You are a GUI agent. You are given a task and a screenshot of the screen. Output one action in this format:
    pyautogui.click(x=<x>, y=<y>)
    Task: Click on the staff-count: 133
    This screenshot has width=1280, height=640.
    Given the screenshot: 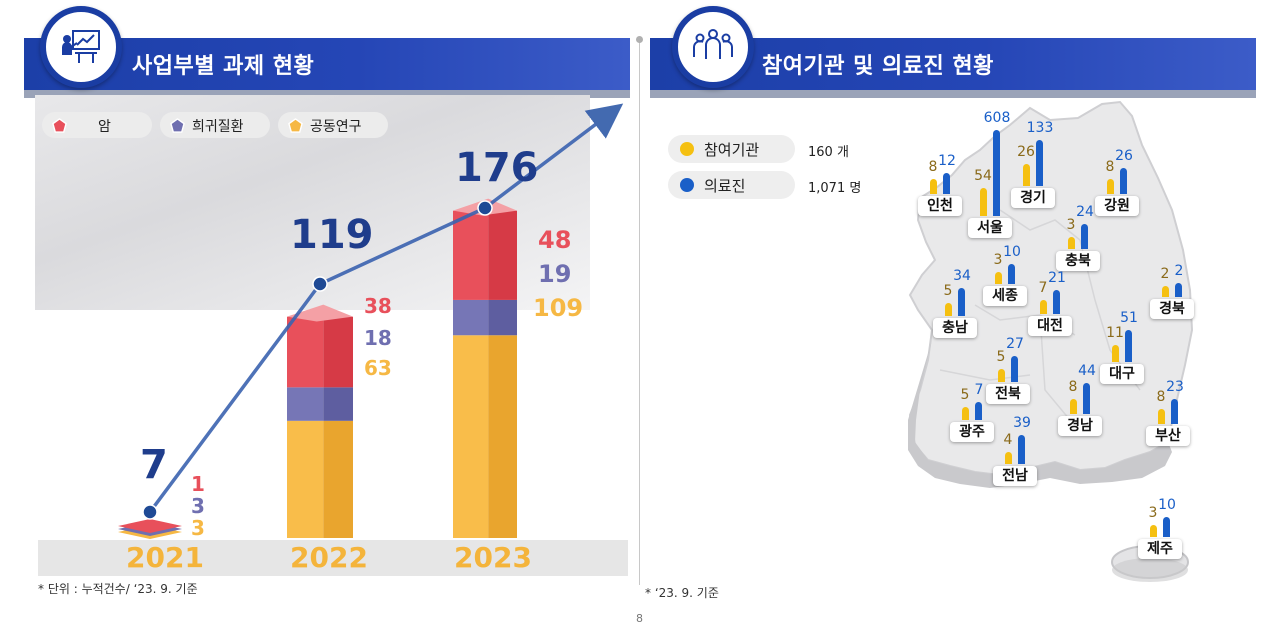 What is the action you would take?
    pyautogui.click(x=1040, y=128)
    